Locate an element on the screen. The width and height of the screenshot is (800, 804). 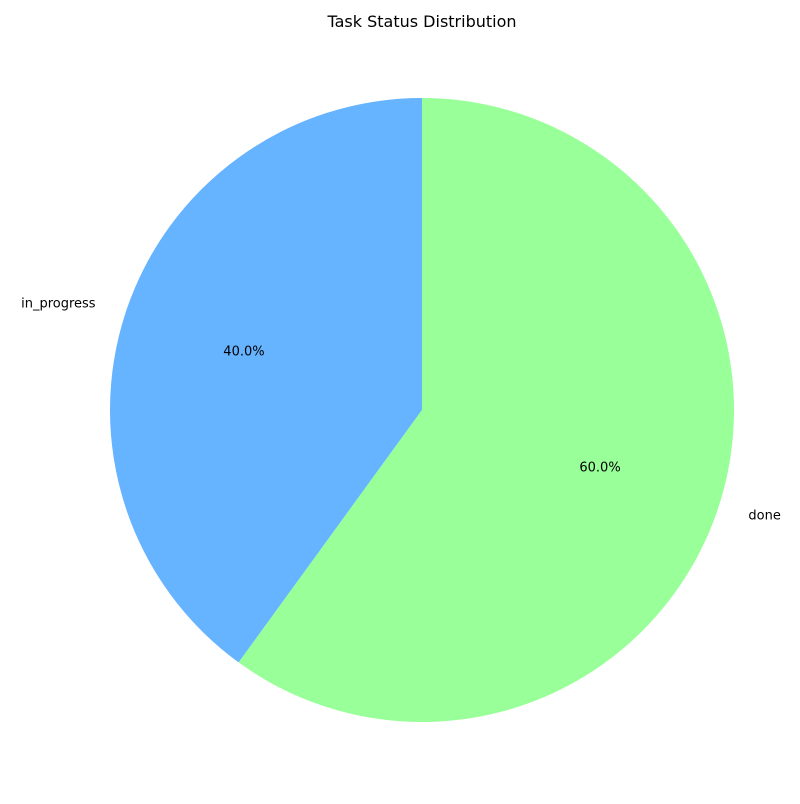
chart-title: Task Status Distribution is located at coordinates (421, 21).